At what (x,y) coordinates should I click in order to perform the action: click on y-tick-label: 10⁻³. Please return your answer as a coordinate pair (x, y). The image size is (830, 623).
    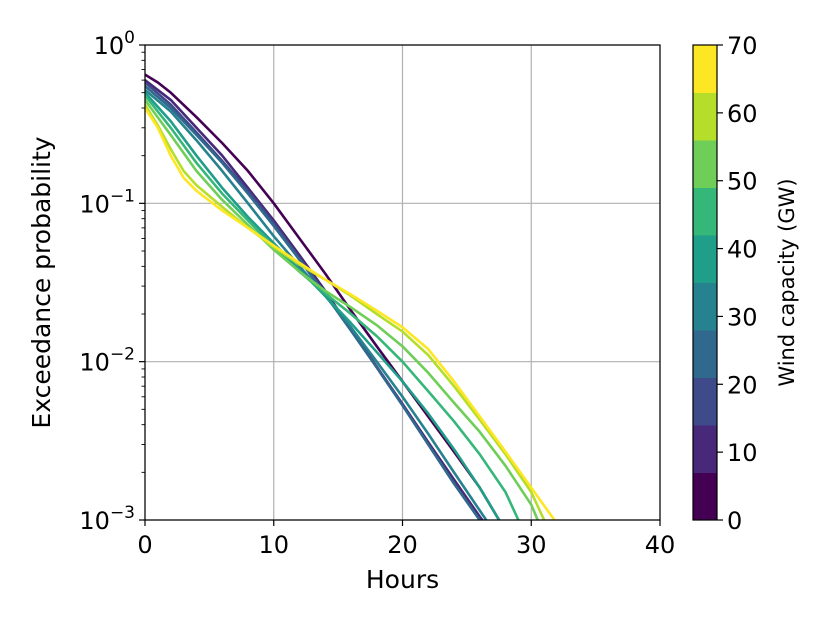
    Looking at the image, I should click on (107, 519).